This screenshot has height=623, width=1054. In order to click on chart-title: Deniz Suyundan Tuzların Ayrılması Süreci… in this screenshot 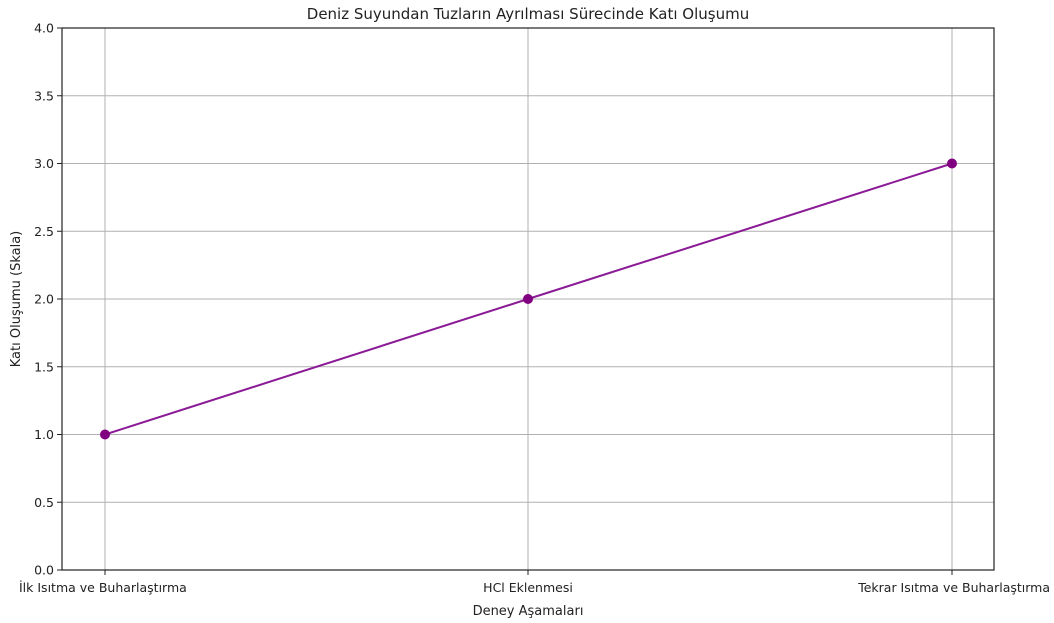, I will do `click(528, 14)`.